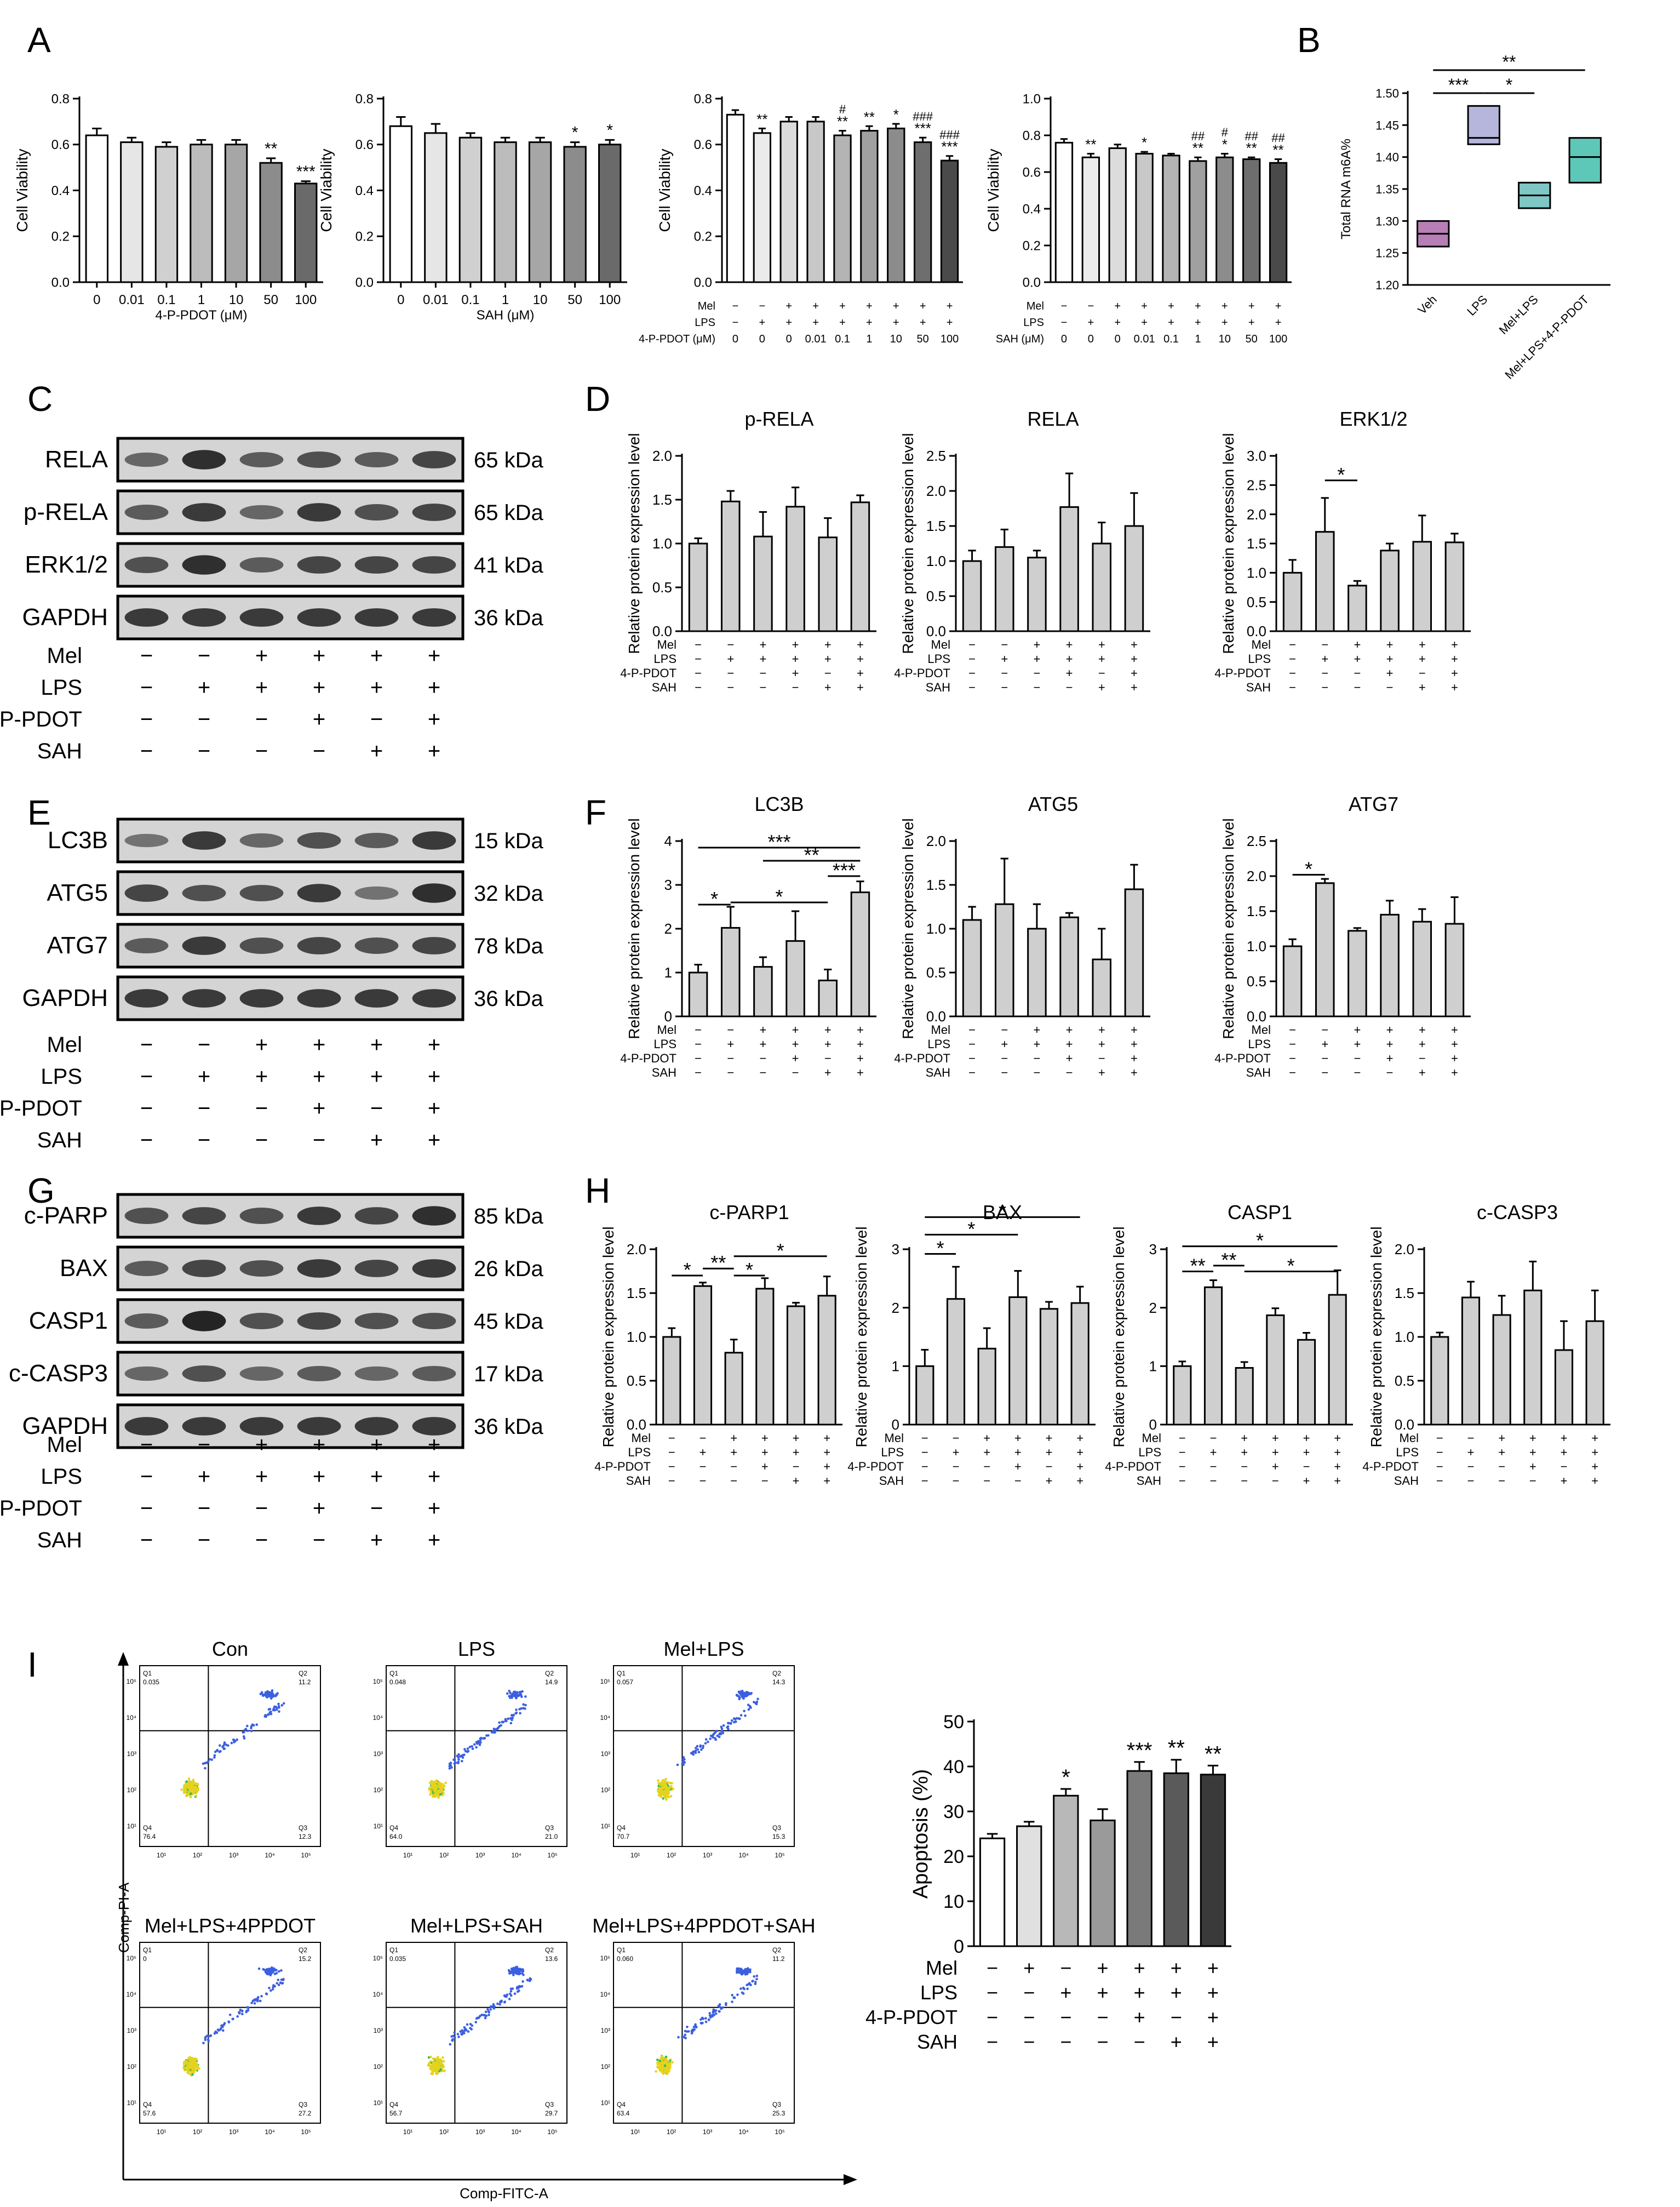 The height and width of the screenshot is (2207, 1680). What do you see at coordinates (1256, 572) in the screenshot?
I see `y-tick-label: 1.0` at bounding box center [1256, 572].